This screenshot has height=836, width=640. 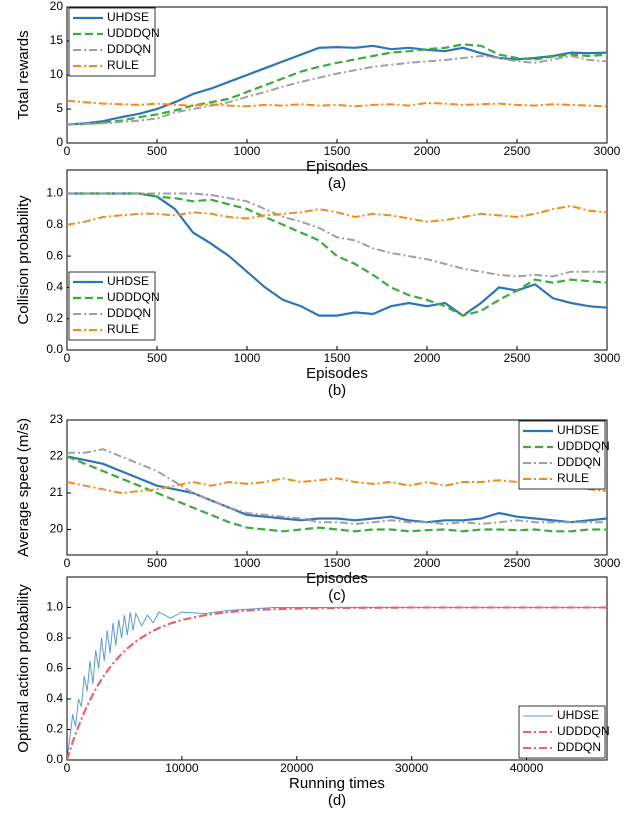 I want to click on x-tick-label: 30000, so click(x=412, y=768).